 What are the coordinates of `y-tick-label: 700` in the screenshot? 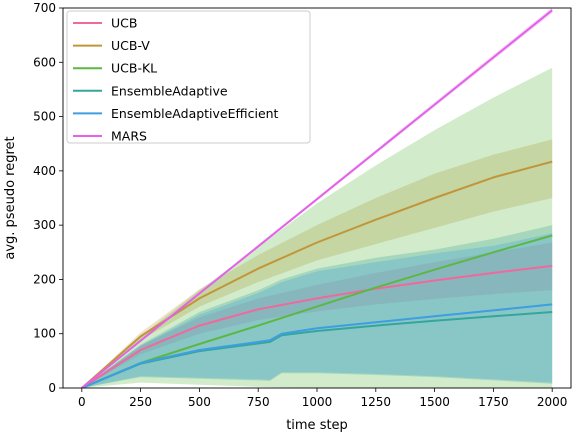 It's located at (44, 8).